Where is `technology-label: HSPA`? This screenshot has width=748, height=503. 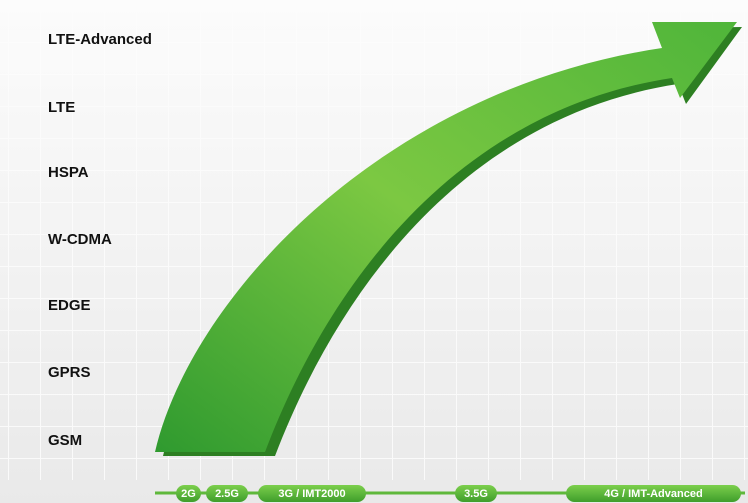
technology-label: HSPA is located at coordinates (68, 172).